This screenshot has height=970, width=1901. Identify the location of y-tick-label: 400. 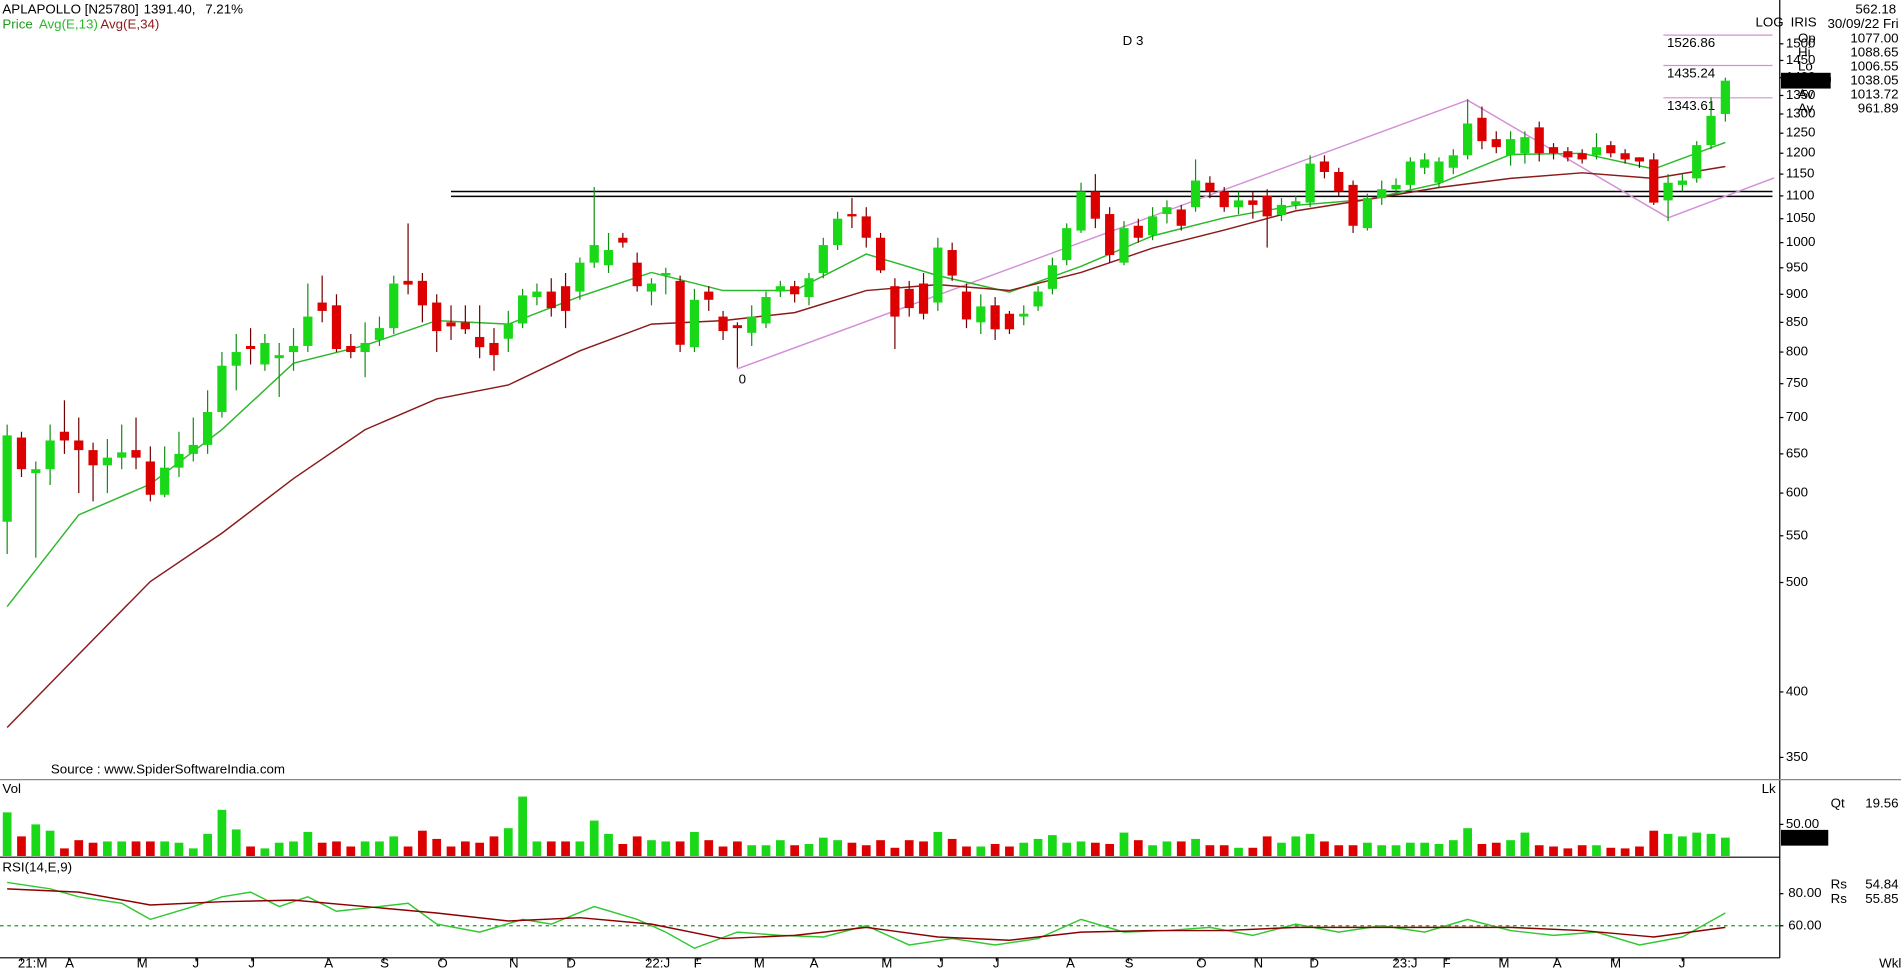
(1797, 690).